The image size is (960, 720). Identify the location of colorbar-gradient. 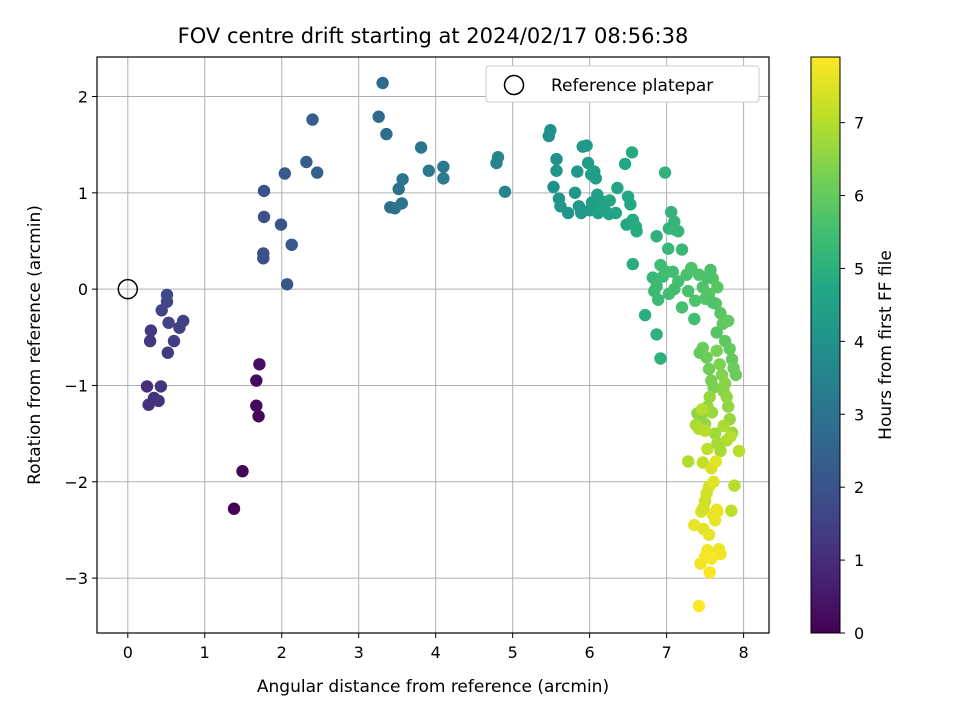
(825, 345).